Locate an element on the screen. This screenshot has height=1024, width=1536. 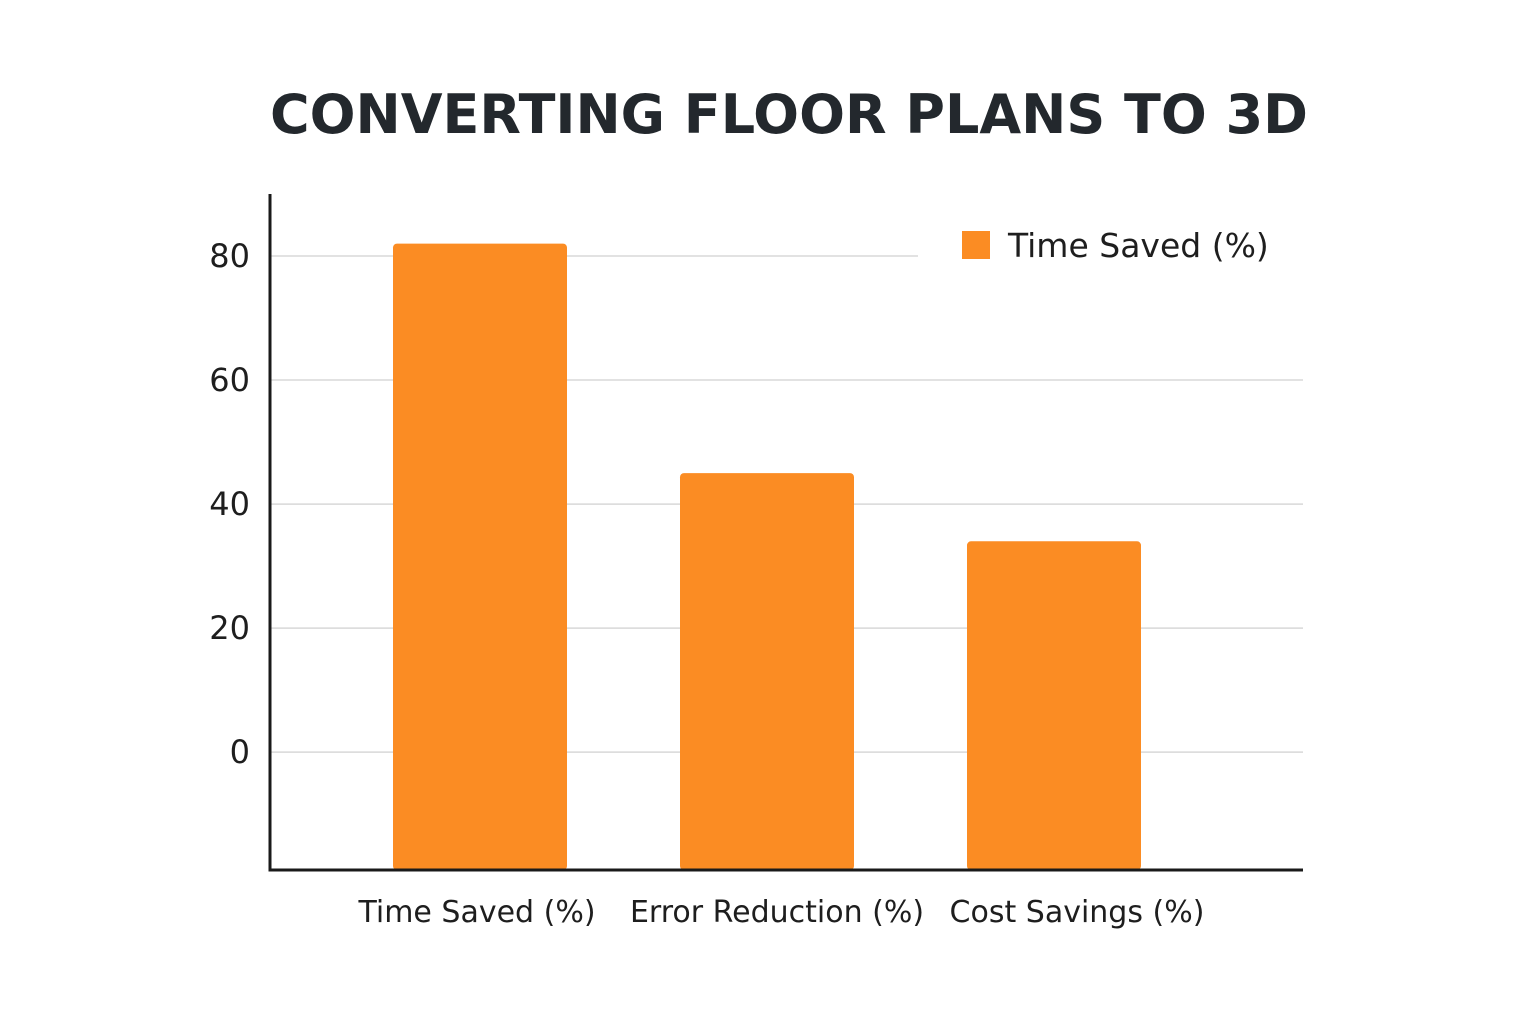
legend-swatch is located at coordinates (976, 245).